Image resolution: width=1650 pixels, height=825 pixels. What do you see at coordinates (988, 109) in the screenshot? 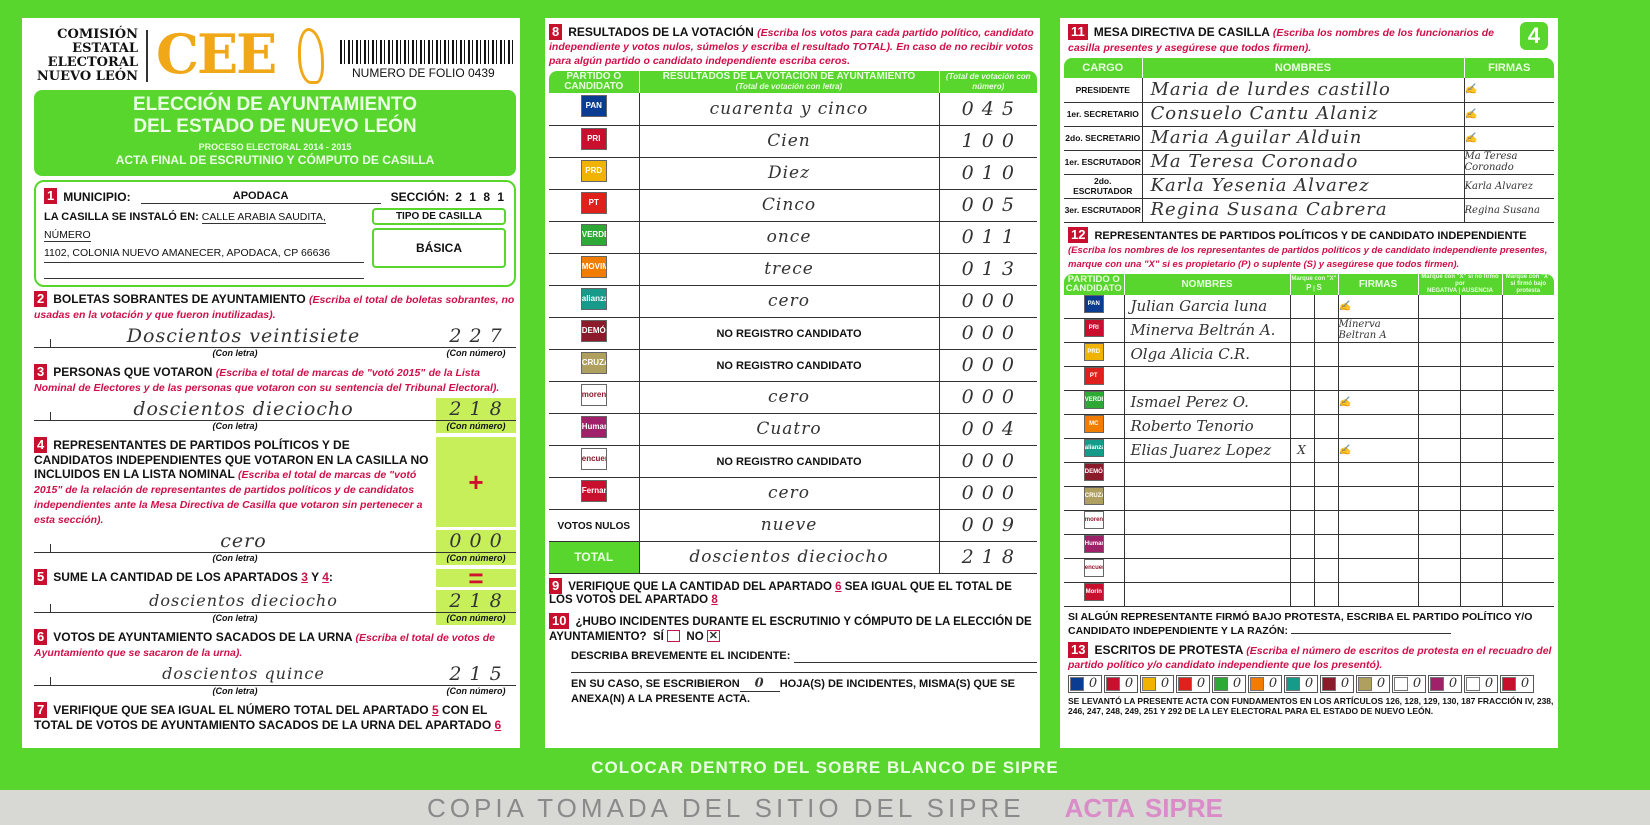
I see `votes-numero-cell: 0 4 5` at bounding box center [988, 109].